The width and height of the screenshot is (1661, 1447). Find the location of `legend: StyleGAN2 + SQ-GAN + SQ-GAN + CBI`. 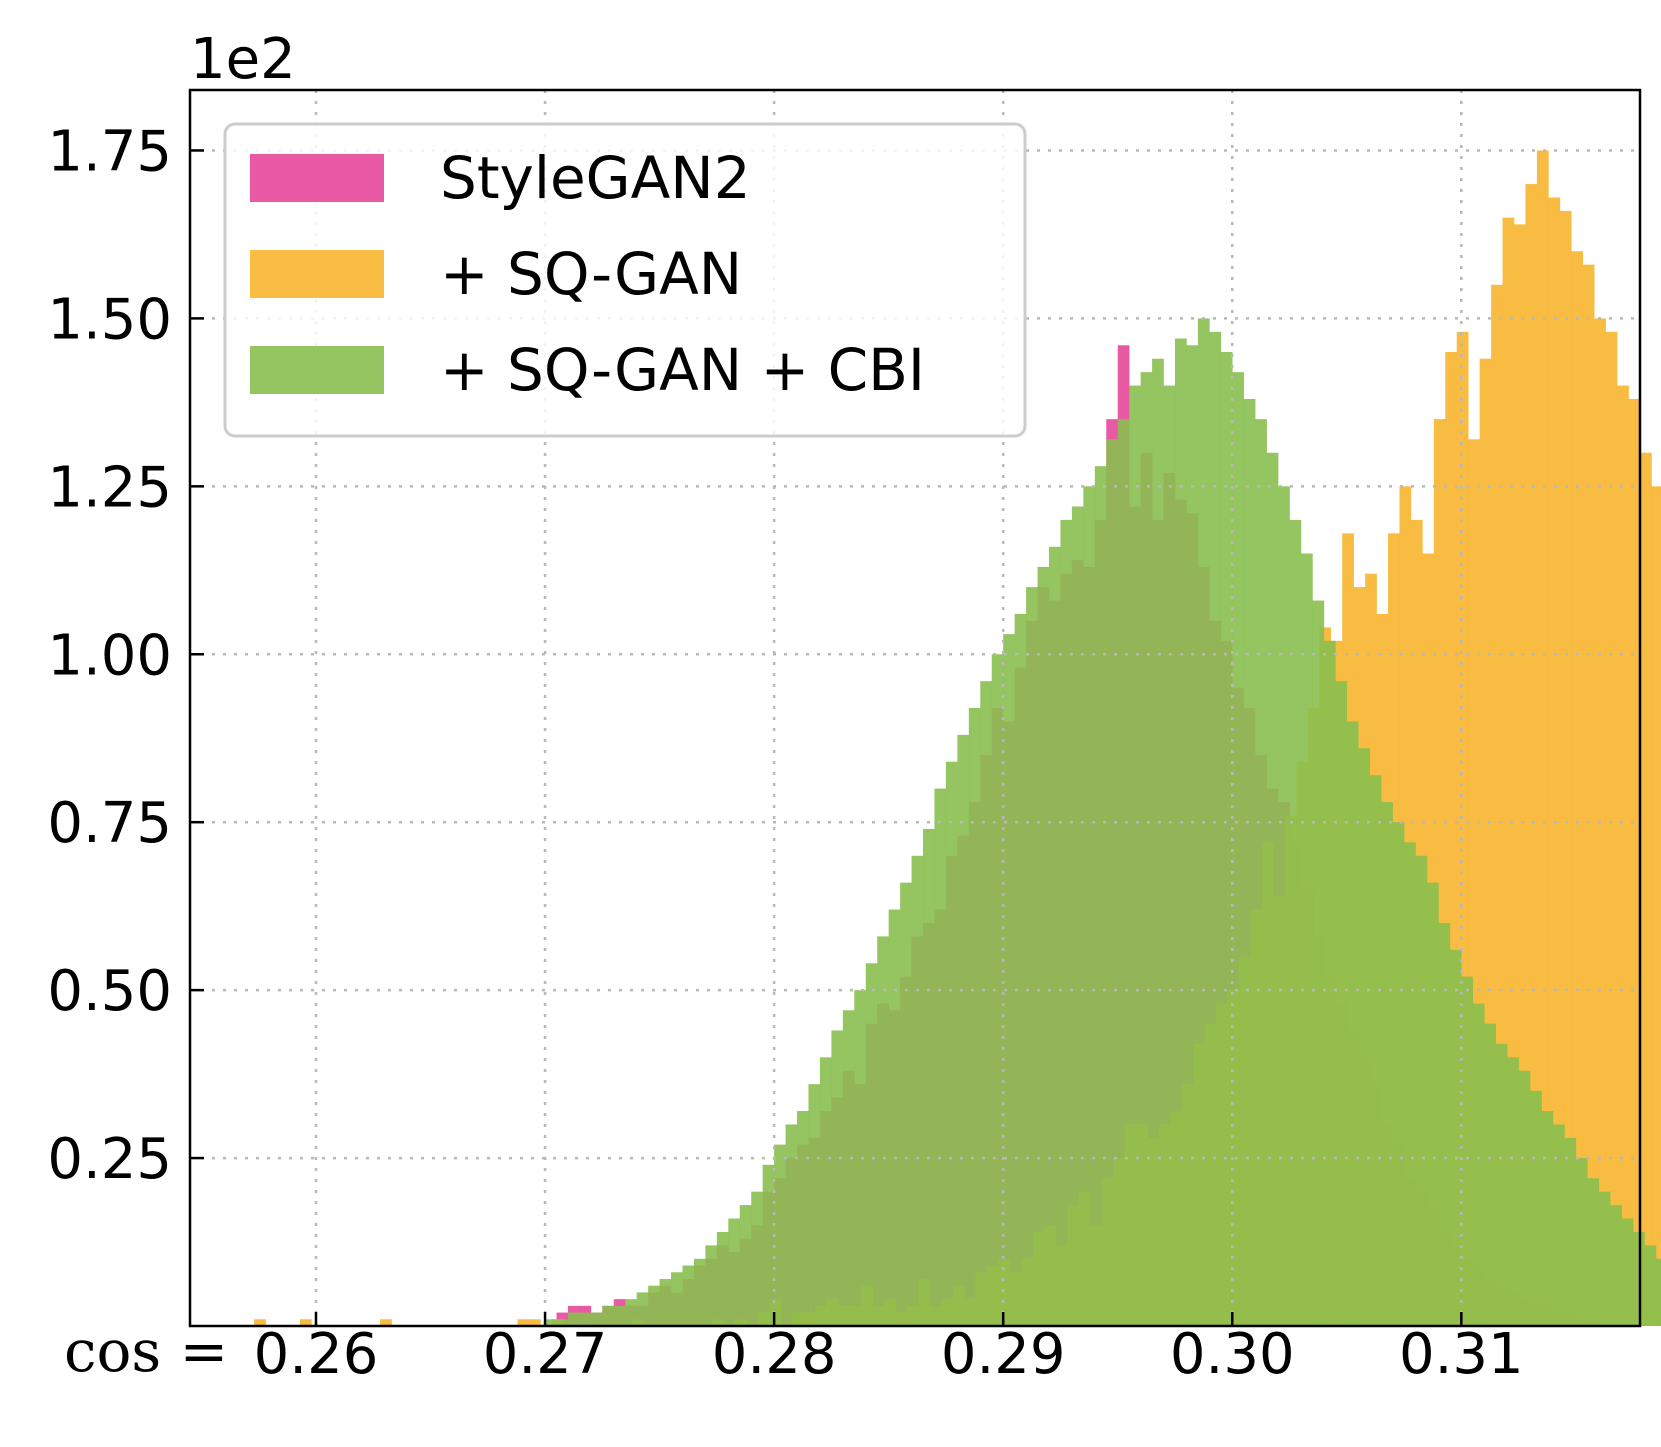

legend: StyleGAN2 + SQ-GAN + SQ-GAN + CBI is located at coordinates (625, 280).